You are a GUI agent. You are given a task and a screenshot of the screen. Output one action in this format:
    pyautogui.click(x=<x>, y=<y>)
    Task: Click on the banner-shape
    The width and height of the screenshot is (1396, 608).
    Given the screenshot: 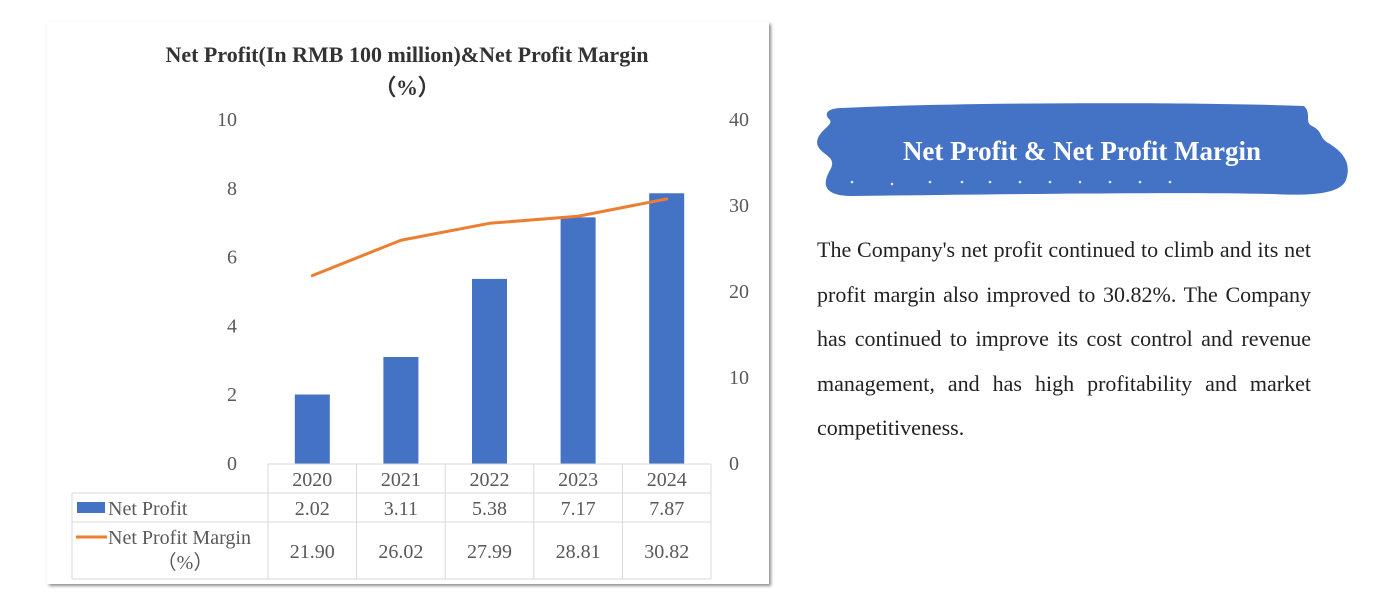 What is the action you would take?
    pyautogui.click(x=1082, y=149)
    